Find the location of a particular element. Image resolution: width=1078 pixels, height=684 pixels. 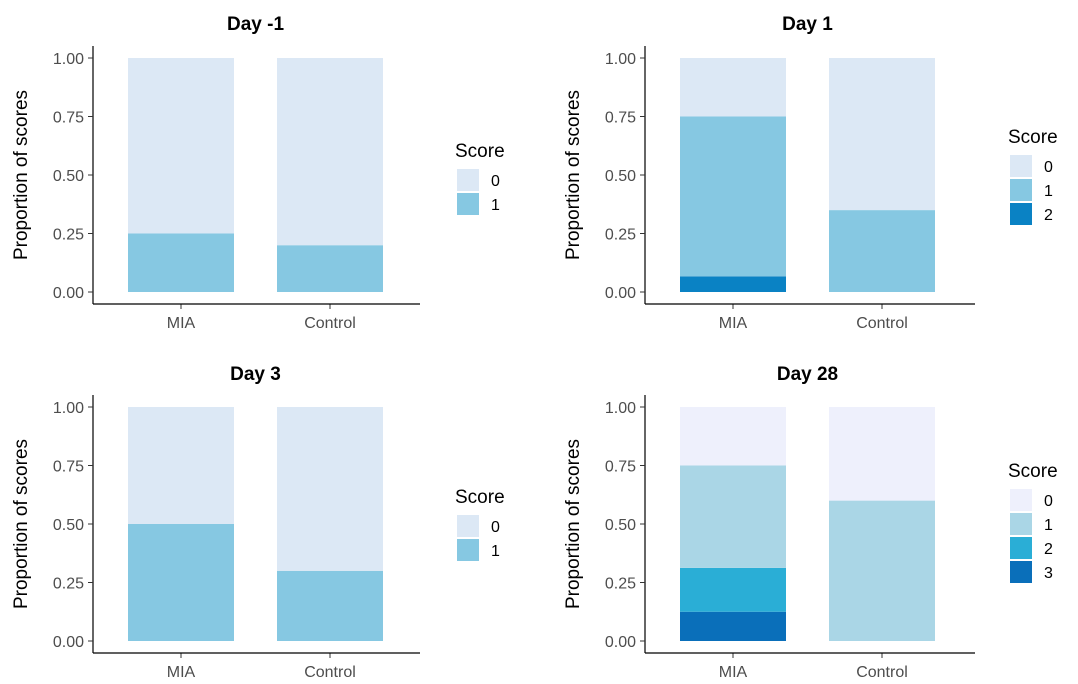

panel-title: Day 1 is located at coordinates (807, 24).